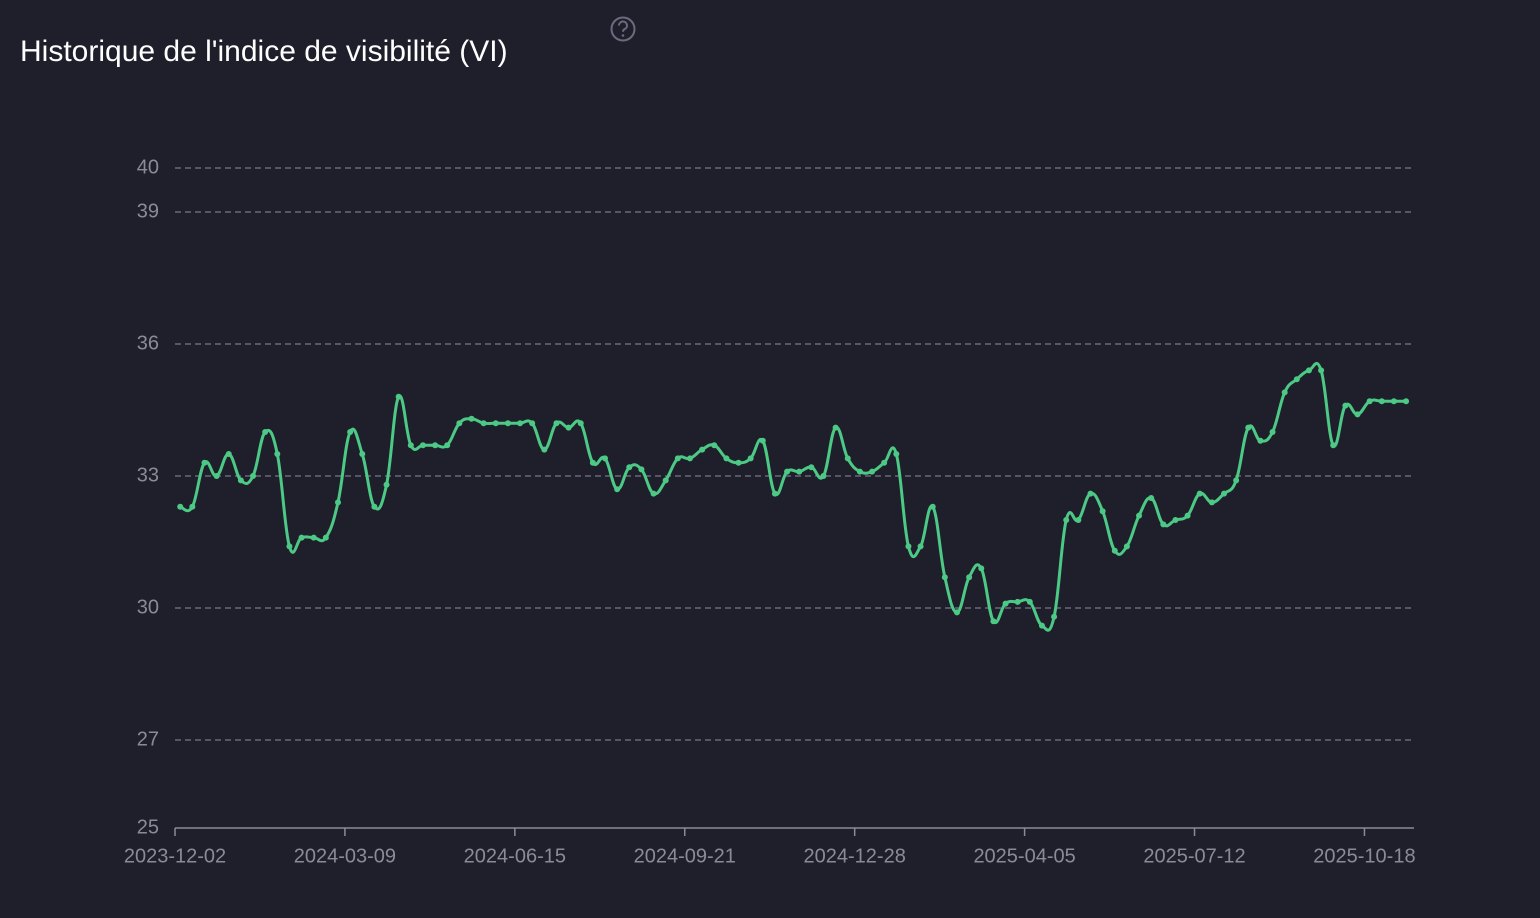  Describe the element at coordinates (855, 856) in the screenshot. I see `x-tick-label: 2024-12-28` at that location.